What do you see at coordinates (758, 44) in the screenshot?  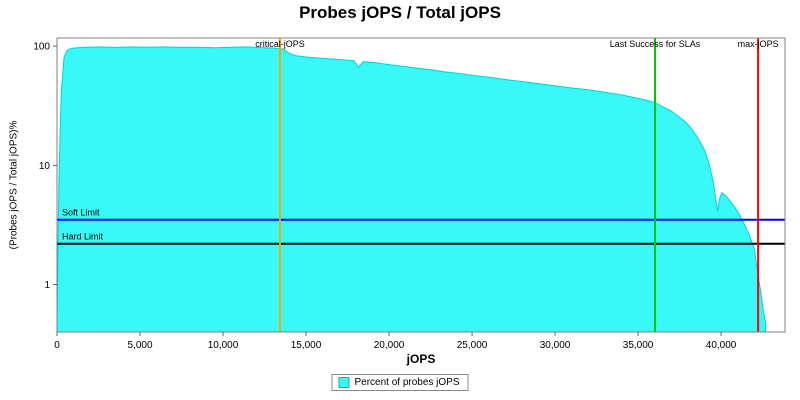 I see `vline-label-max-jops: max-jOPS` at bounding box center [758, 44].